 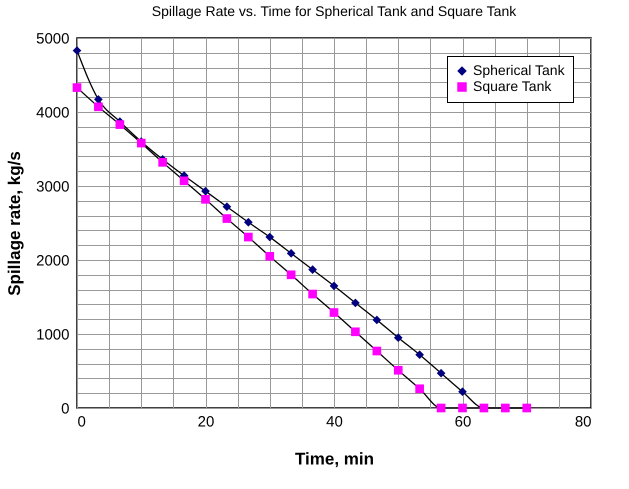 I want to click on legend-label: Square Tank, so click(x=512, y=86).